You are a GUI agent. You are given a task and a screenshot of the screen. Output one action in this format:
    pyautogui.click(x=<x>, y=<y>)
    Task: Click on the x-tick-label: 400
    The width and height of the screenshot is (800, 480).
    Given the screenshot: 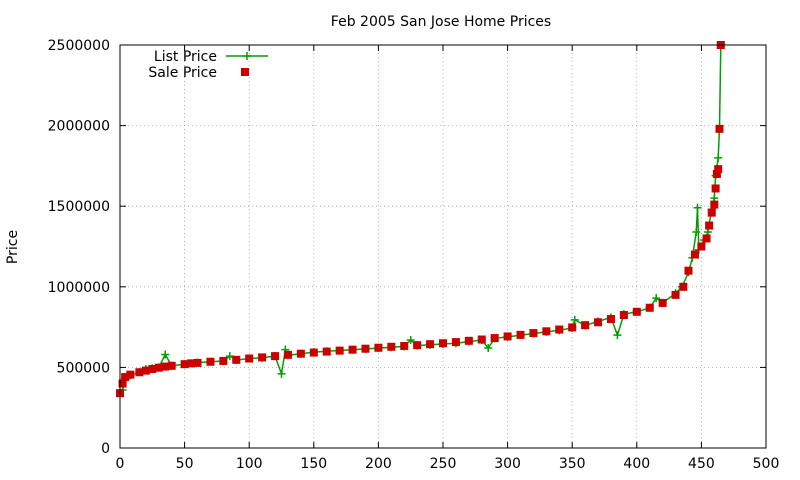 What is the action you would take?
    pyautogui.click(x=636, y=464)
    